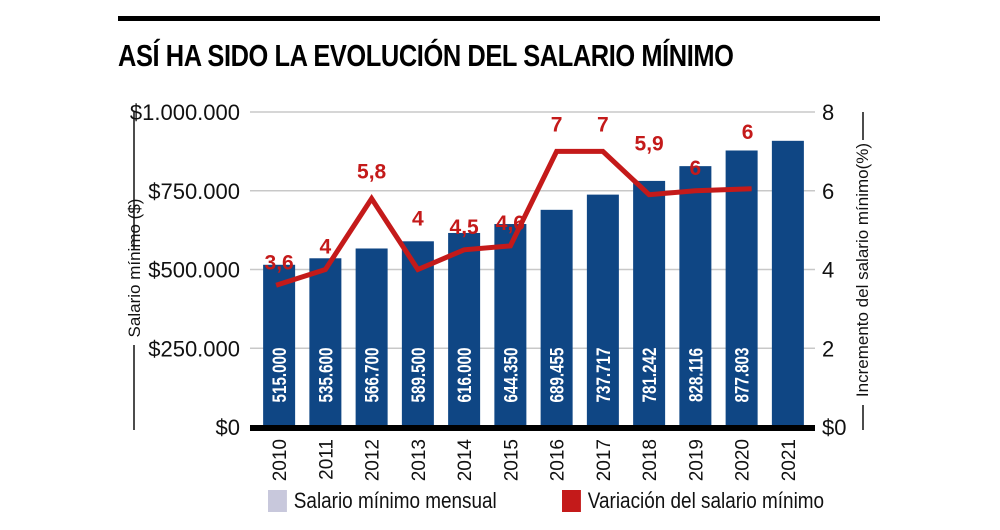 This screenshot has width=1000, height=530. What do you see at coordinates (828, 112) in the screenshot?
I see `y2-tick-label: 8` at bounding box center [828, 112].